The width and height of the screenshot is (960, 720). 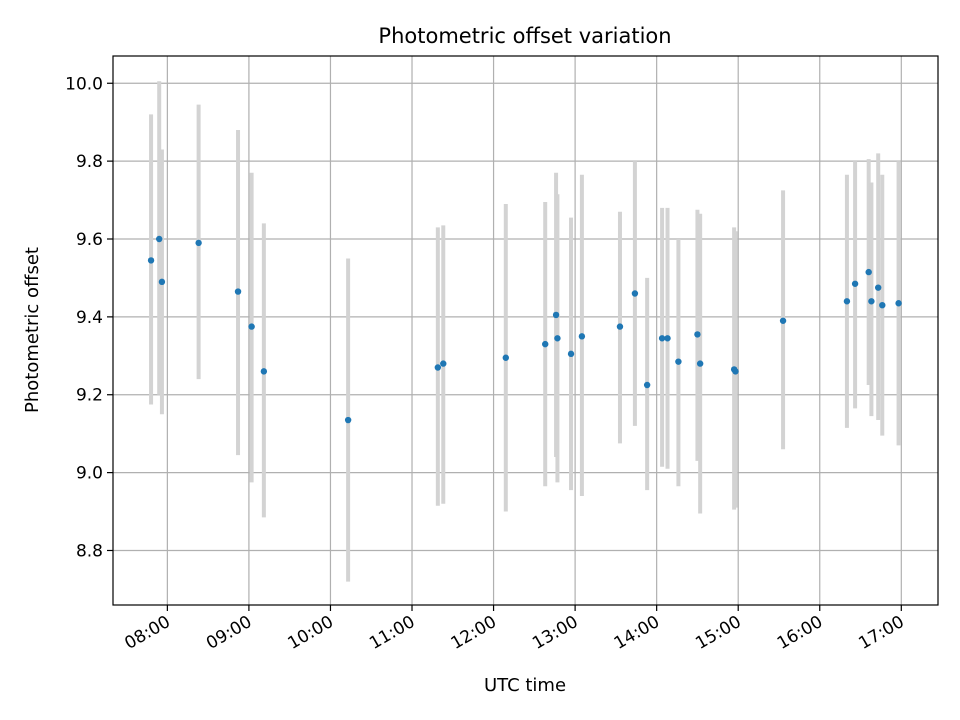 I want to click on y-axis-ticks: 8.8 9.0 9.2 9.4 9.6 9.8 10.0, so click(x=89, y=317).